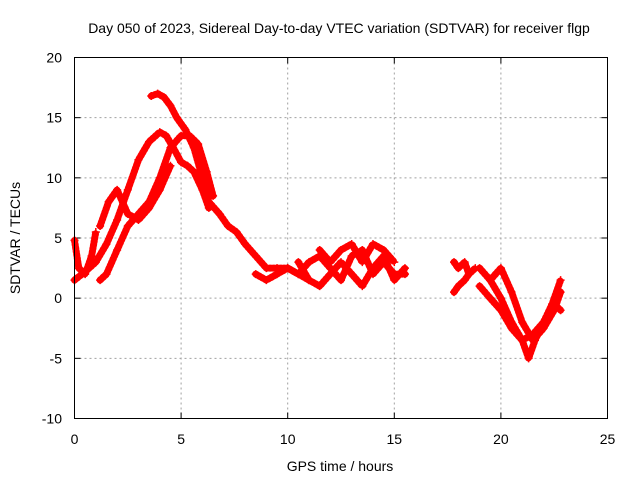  What do you see at coordinates (56, 358) in the screenshot?
I see `y-tick-label: -5` at bounding box center [56, 358].